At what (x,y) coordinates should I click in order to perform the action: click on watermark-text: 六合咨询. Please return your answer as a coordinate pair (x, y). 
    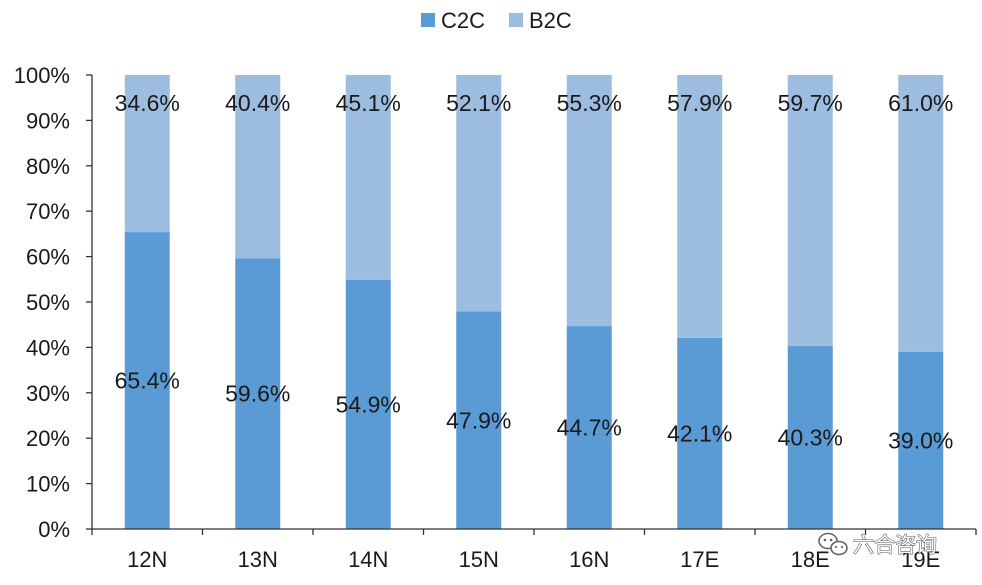
    Looking at the image, I should click on (895, 545).